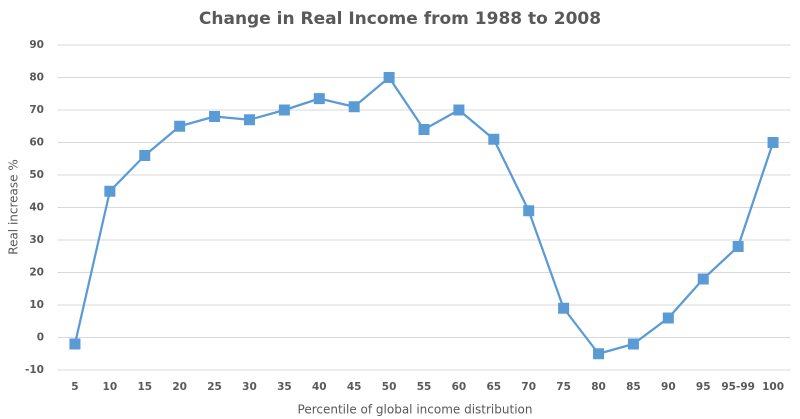 Image resolution: width=800 pixels, height=419 pixels. Describe the element at coordinates (74, 387) in the screenshot. I see `x-tick-label: 5` at that location.